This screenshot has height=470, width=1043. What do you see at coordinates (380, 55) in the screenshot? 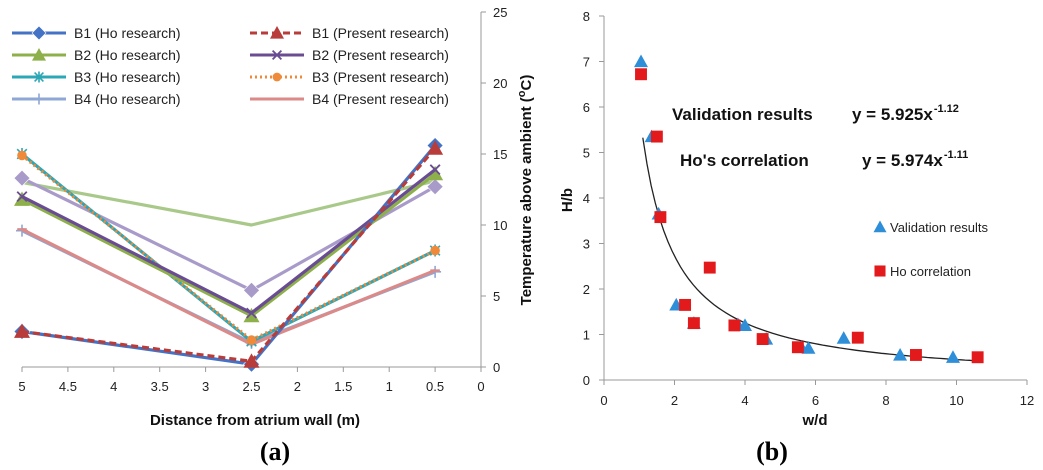
I see `chart-a-legend-entry: B2 (Present research)` at bounding box center [380, 55].